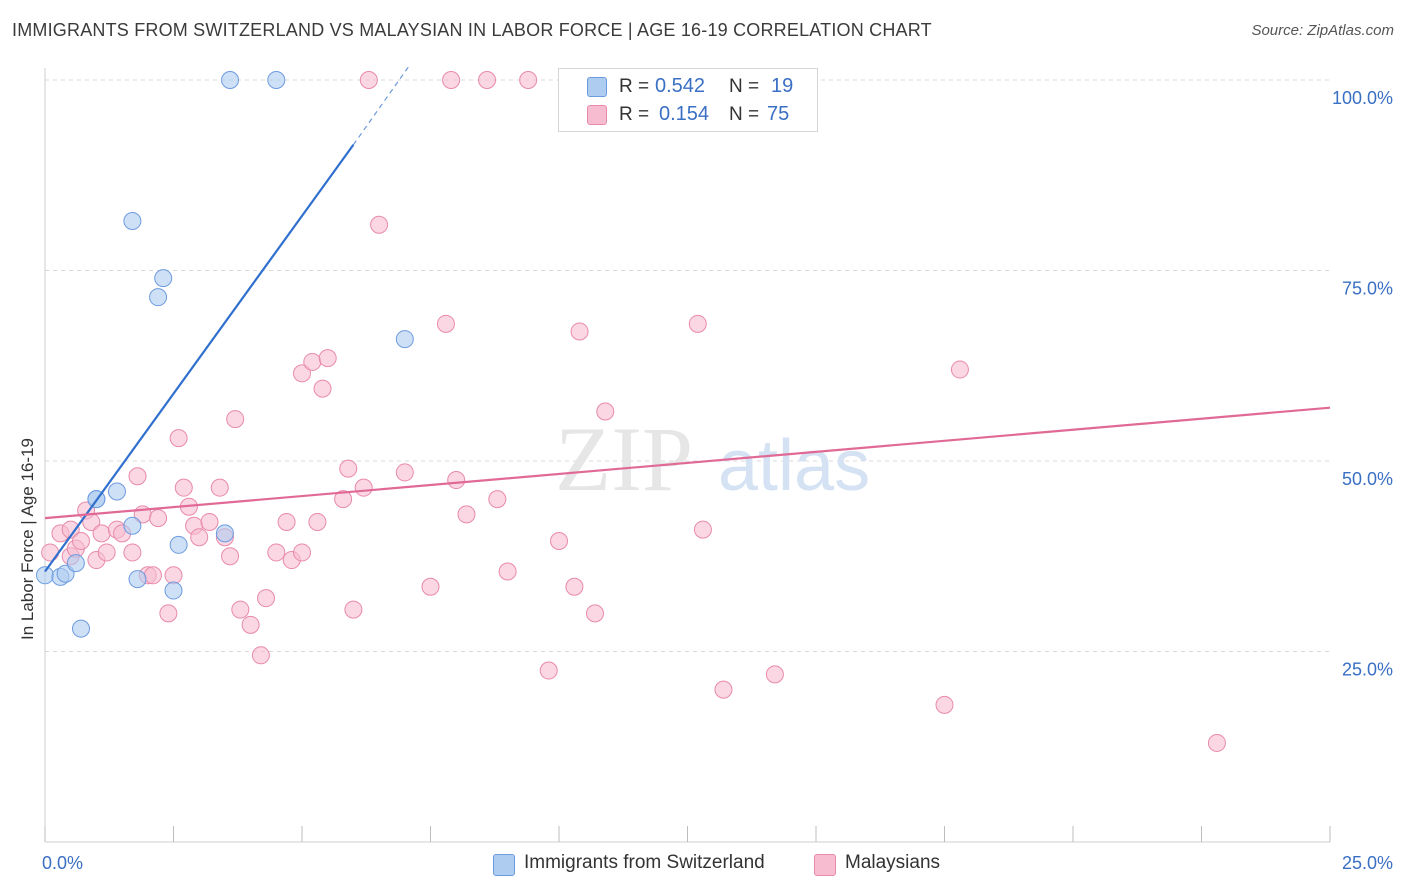 This screenshot has width=1406, height=892. I want to click on legend-swatch-blue, so click(597, 87).